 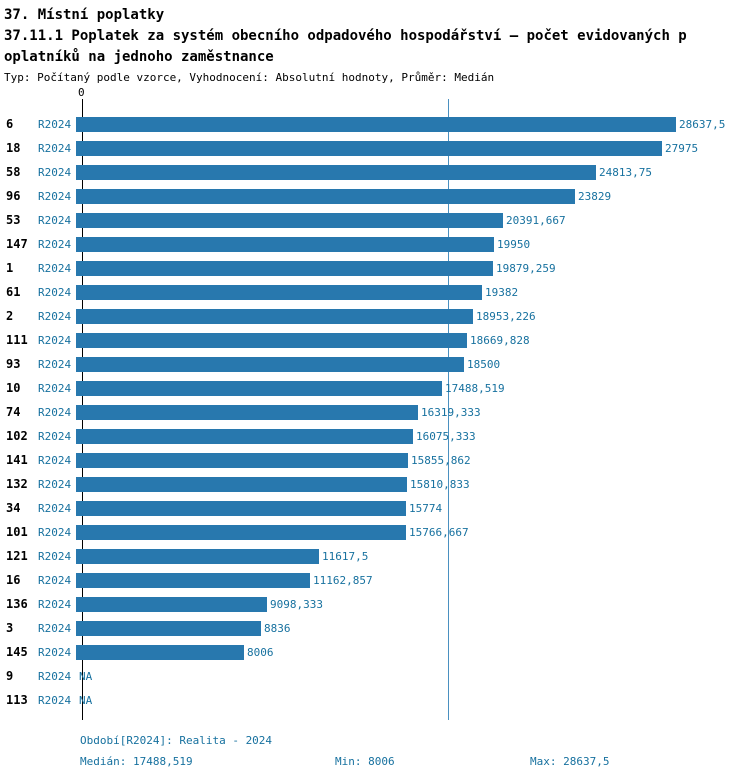 What do you see at coordinates (13, 220) in the screenshot?
I see `row-id-label: 53` at bounding box center [13, 220].